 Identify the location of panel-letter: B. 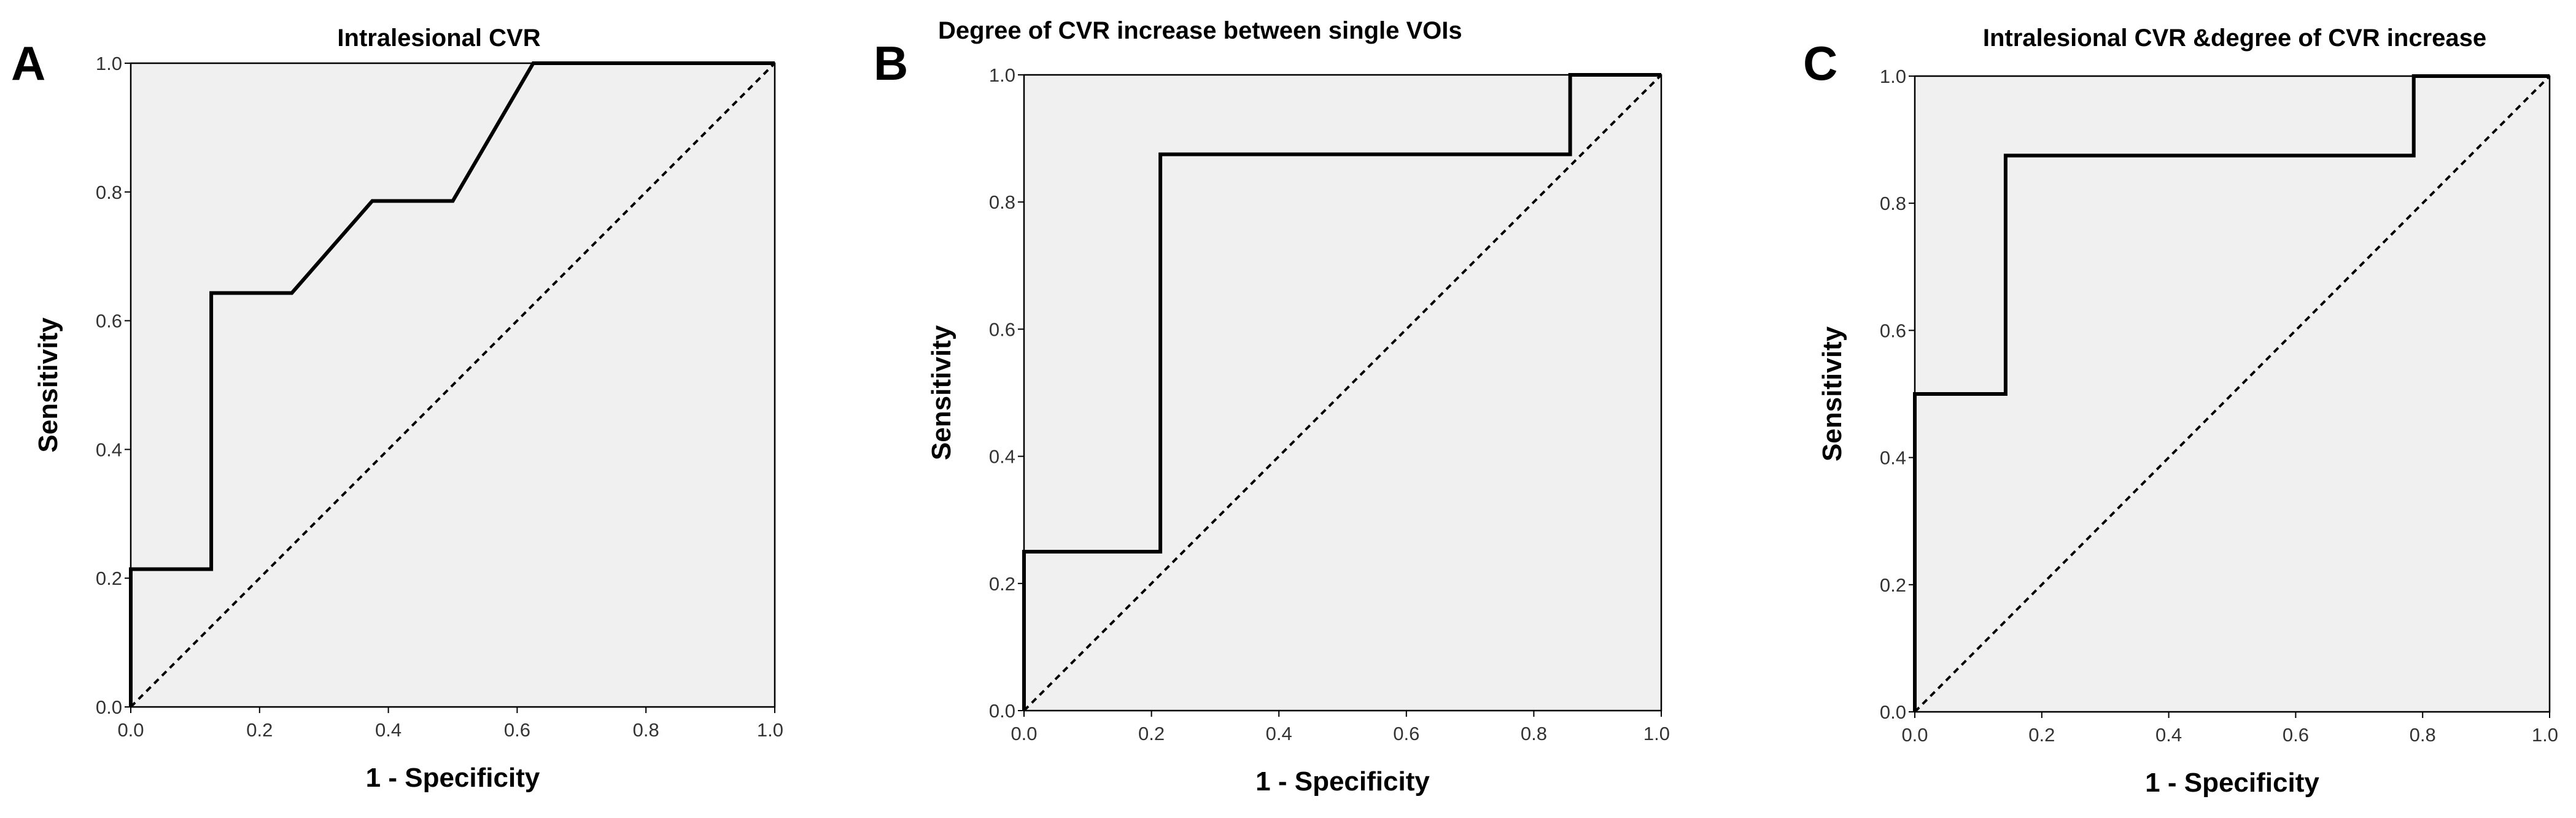
(891, 63).